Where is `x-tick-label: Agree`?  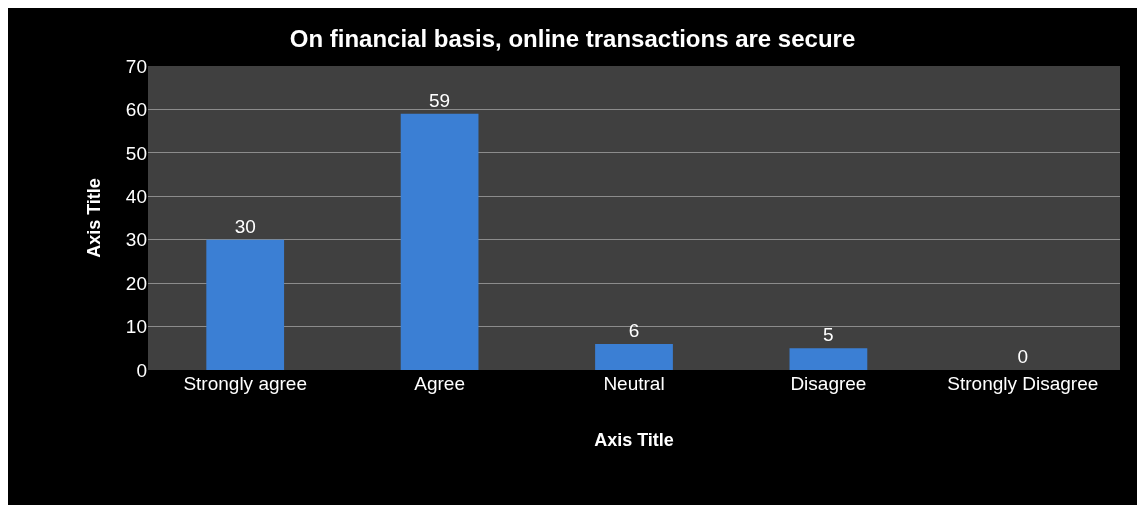
x-tick-label: Agree is located at coordinates (439, 383).